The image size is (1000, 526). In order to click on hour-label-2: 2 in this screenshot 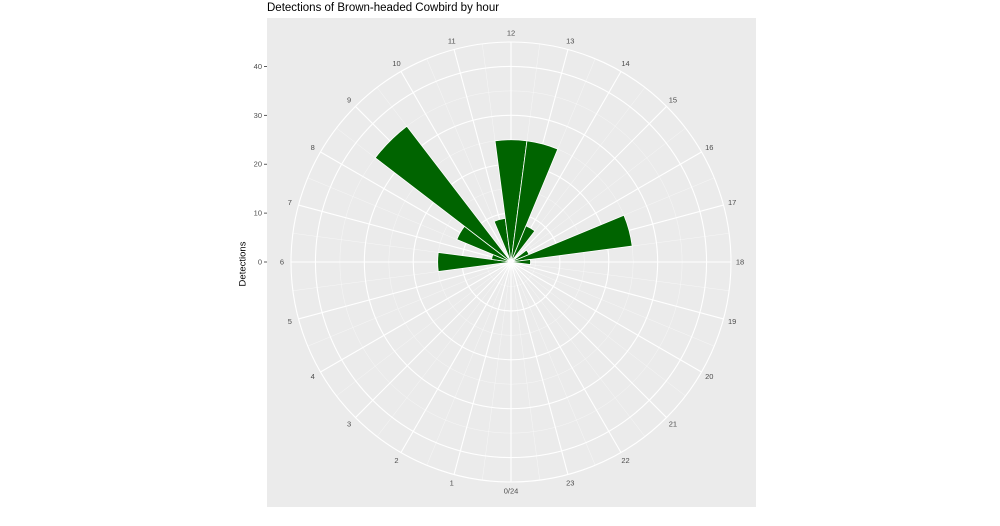, I will do `click(396, 460)`.